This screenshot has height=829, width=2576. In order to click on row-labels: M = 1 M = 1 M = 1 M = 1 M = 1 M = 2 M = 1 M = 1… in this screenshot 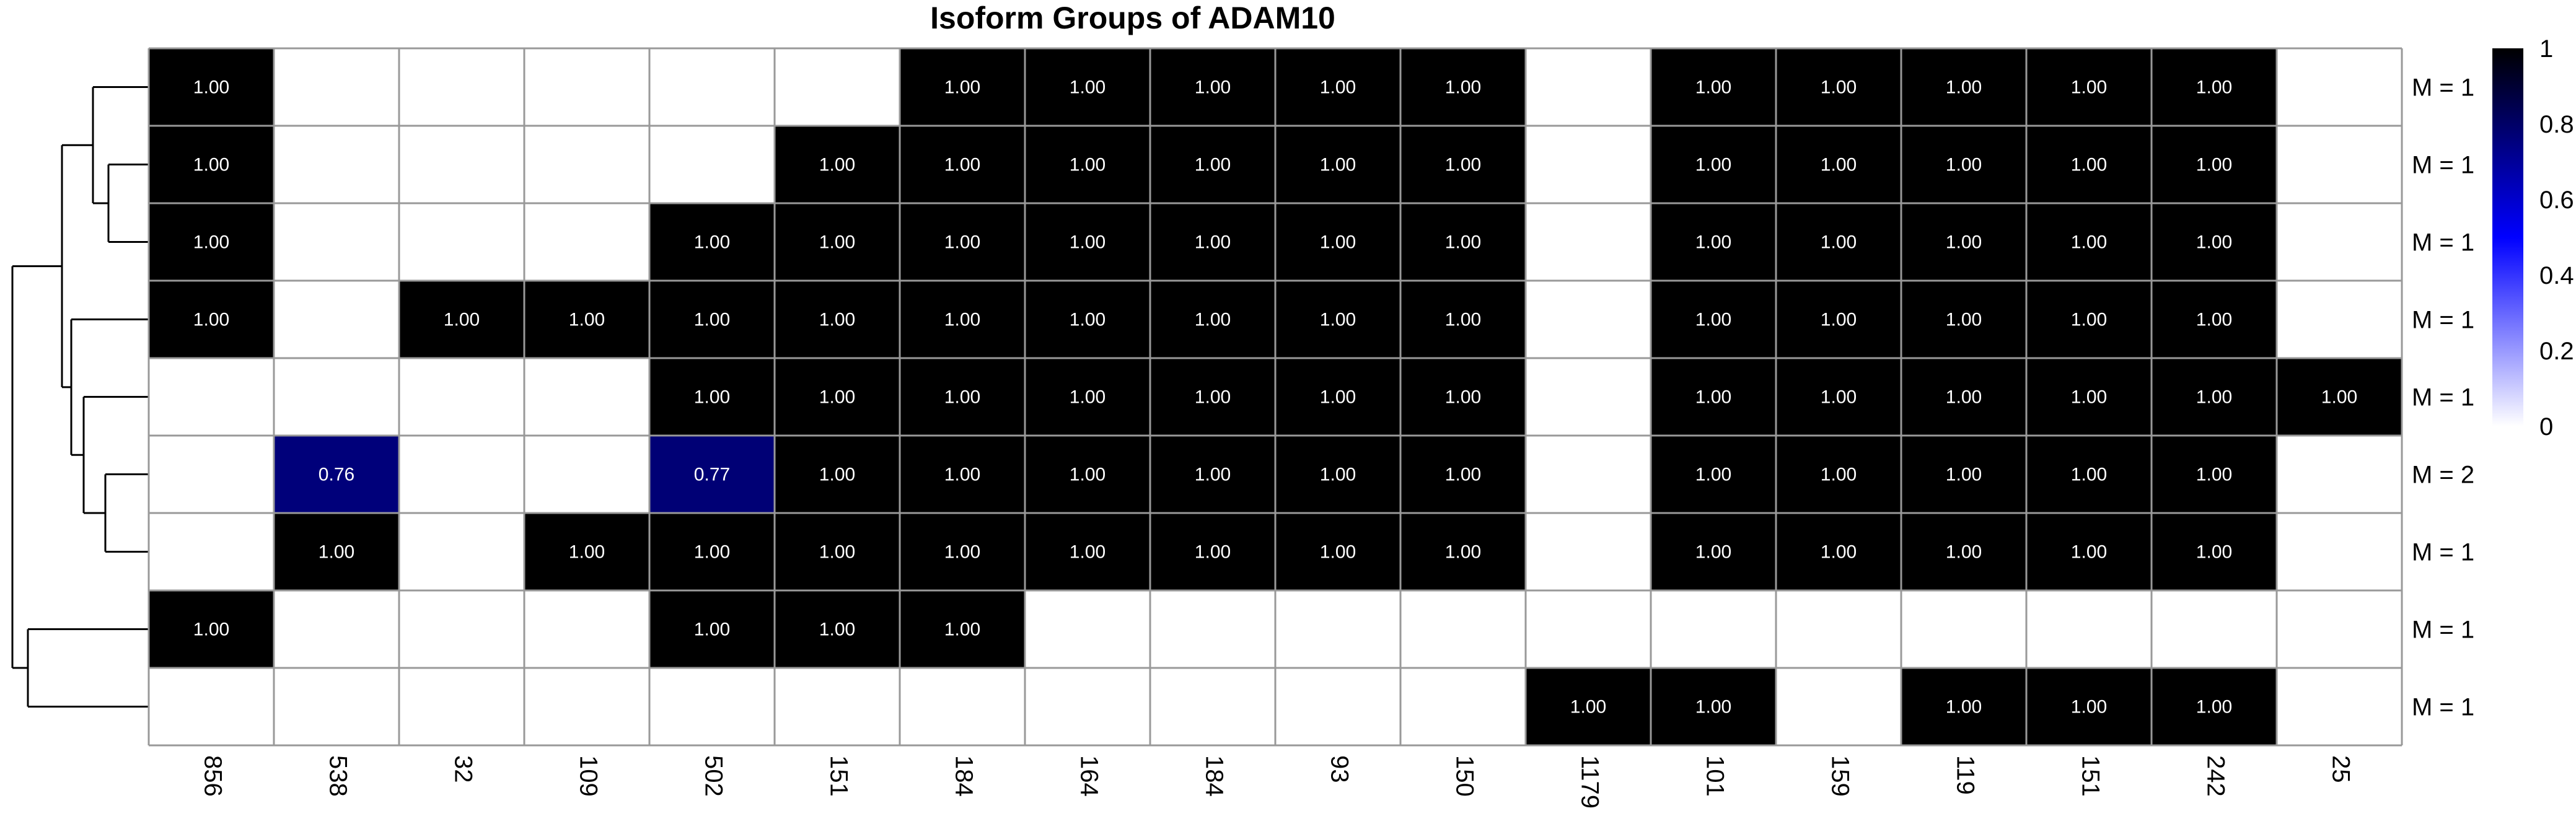, I will do `click(2443, 397)`.